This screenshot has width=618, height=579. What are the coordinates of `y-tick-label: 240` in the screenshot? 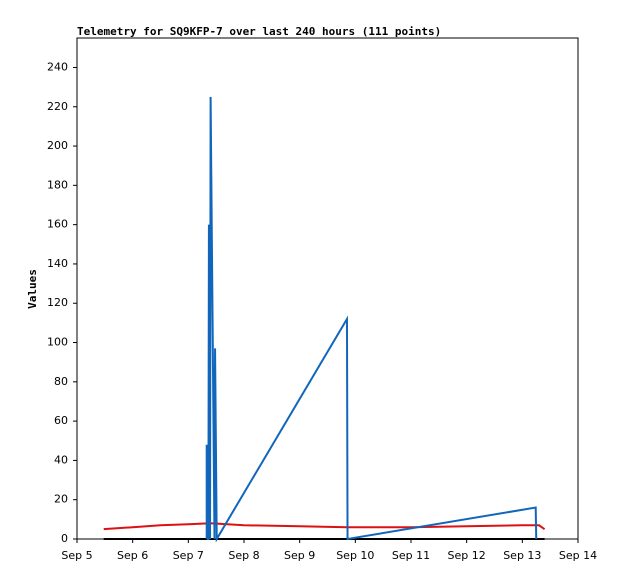 It's located at (57, 66).